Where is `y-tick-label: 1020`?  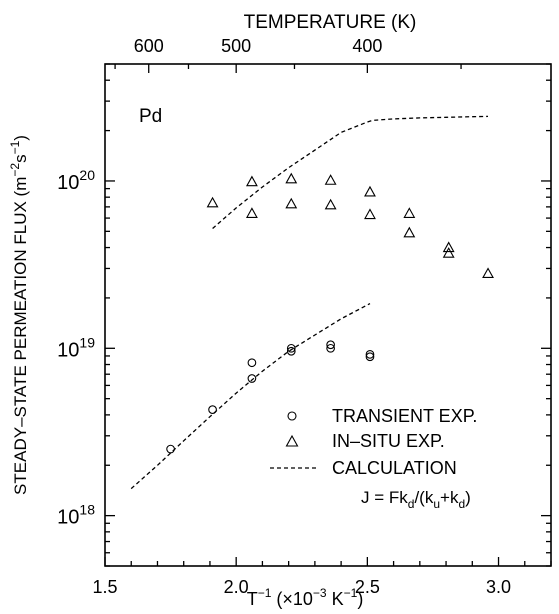
y-tick-label: 1020 is located at coordinates (76, 180).